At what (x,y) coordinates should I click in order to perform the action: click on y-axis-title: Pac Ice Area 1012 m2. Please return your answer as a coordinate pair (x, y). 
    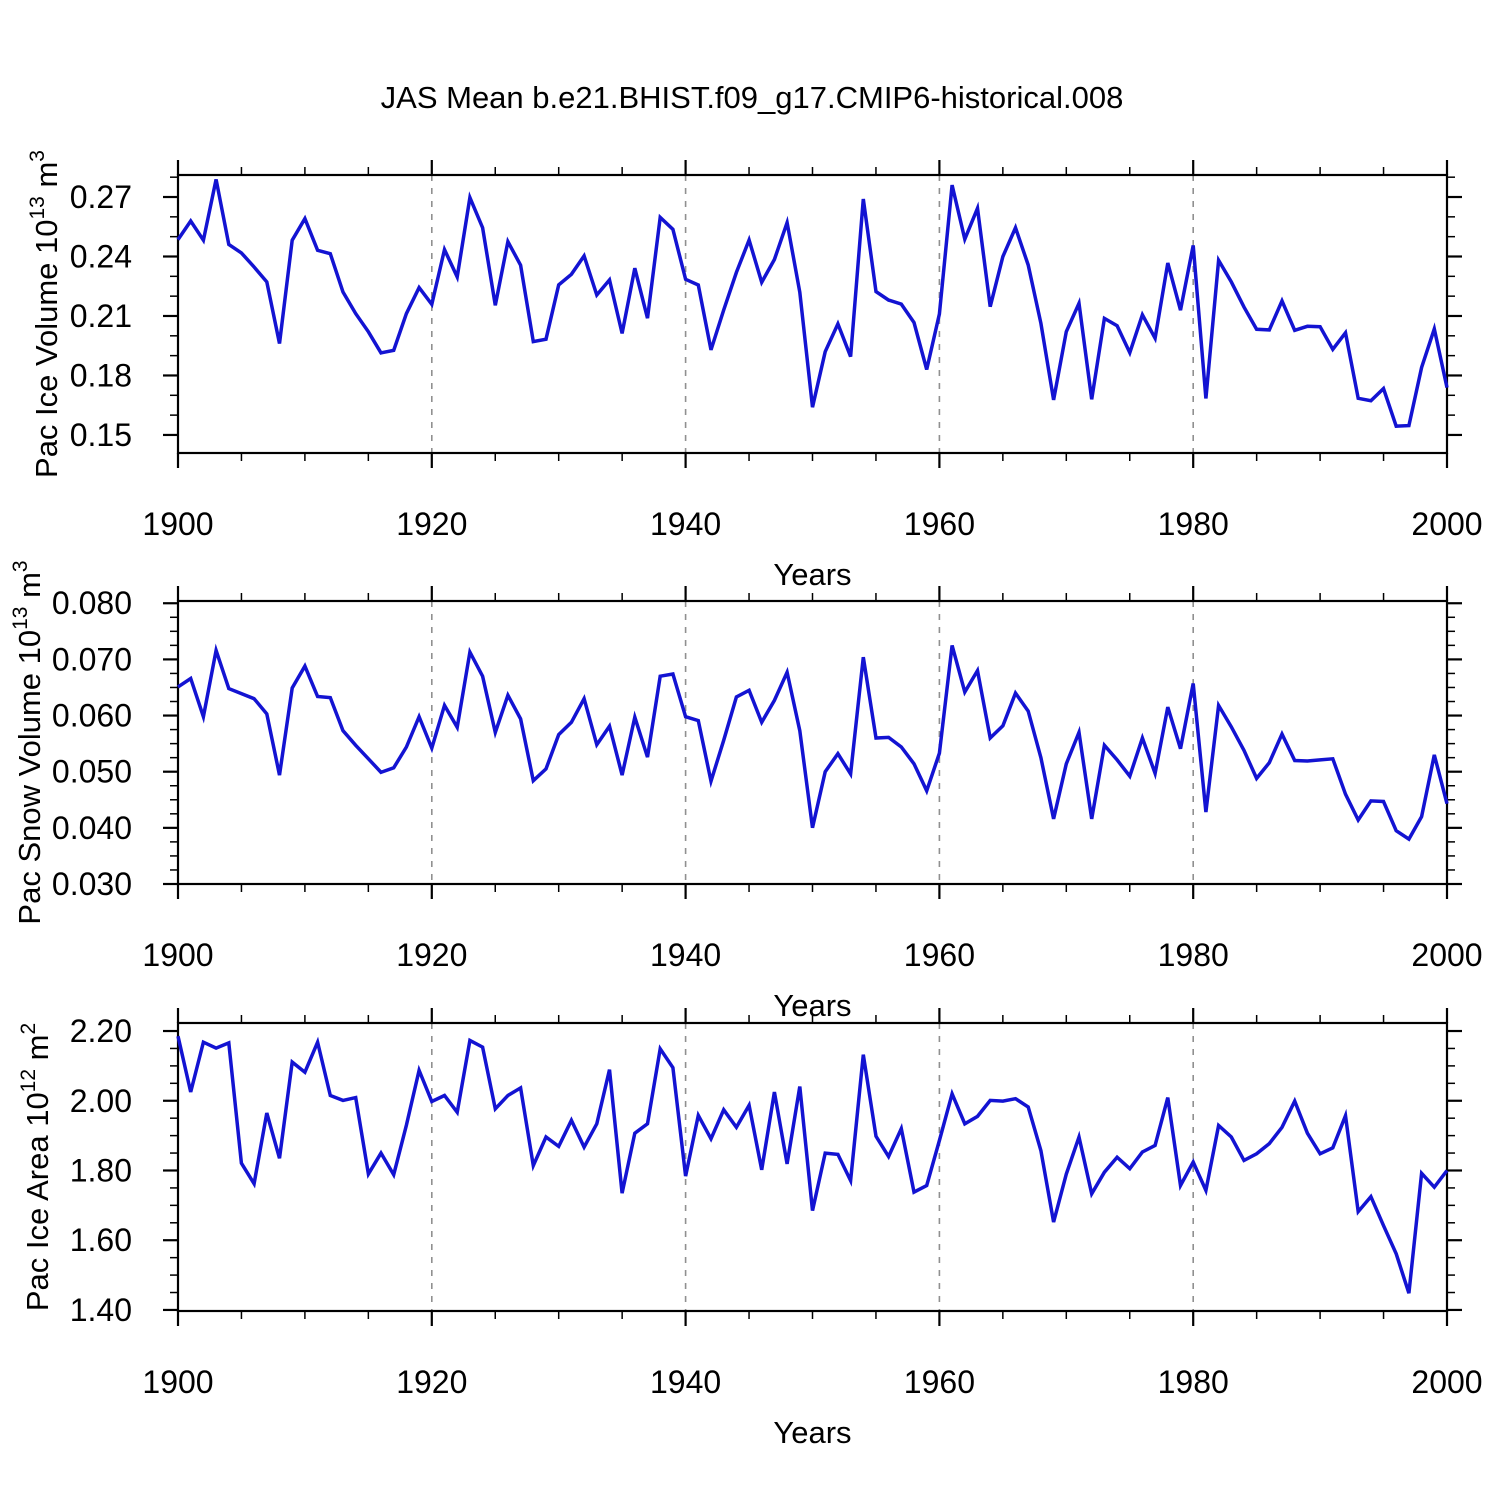
    Looking at the image, I should click on (36, 1167).